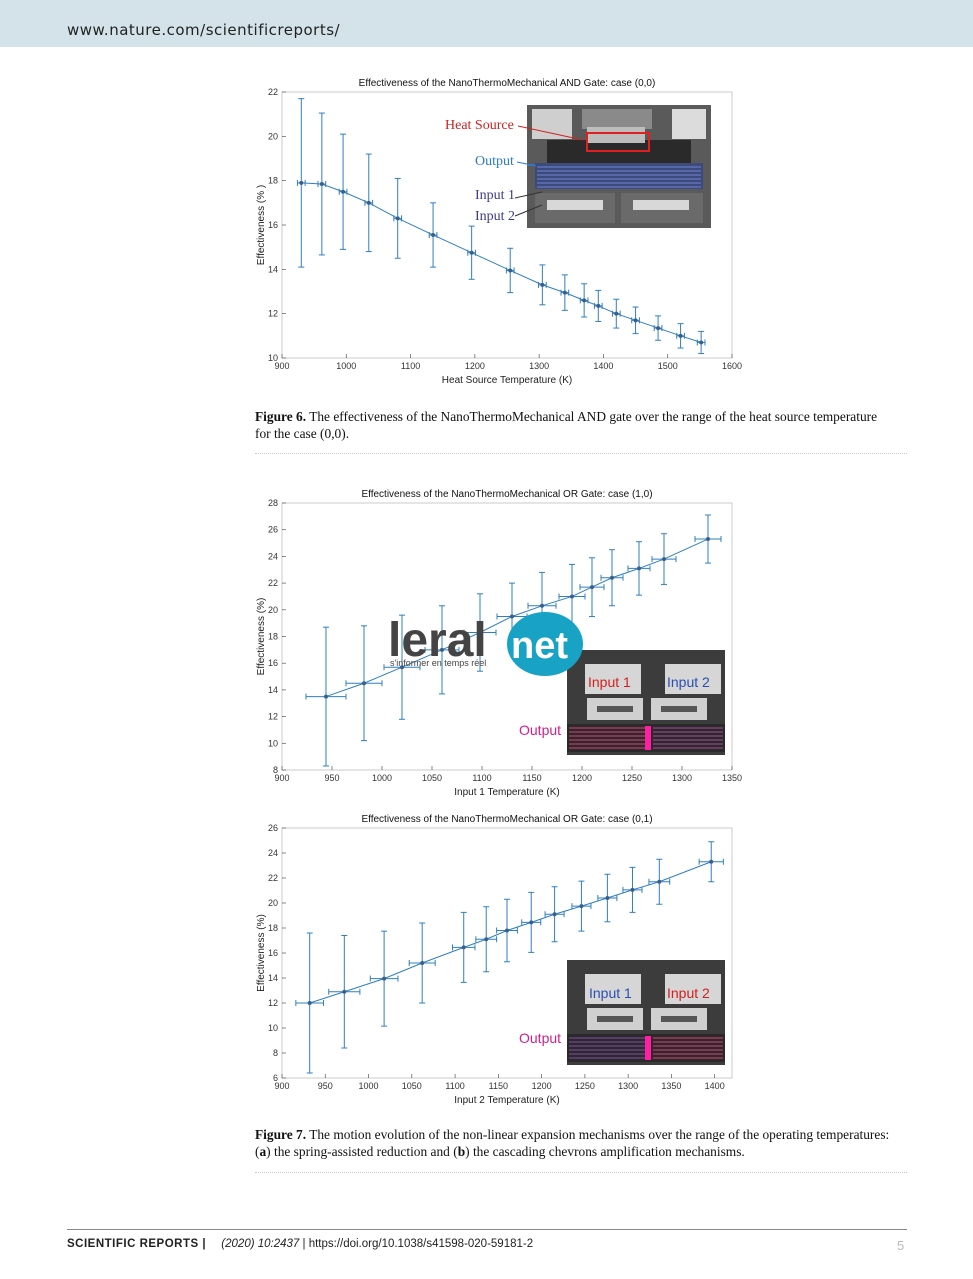  Describe the element at coordinates (488, 645) in the screenshot. I see `leral-watermark: leral net s'informer en temps réel` at that location.